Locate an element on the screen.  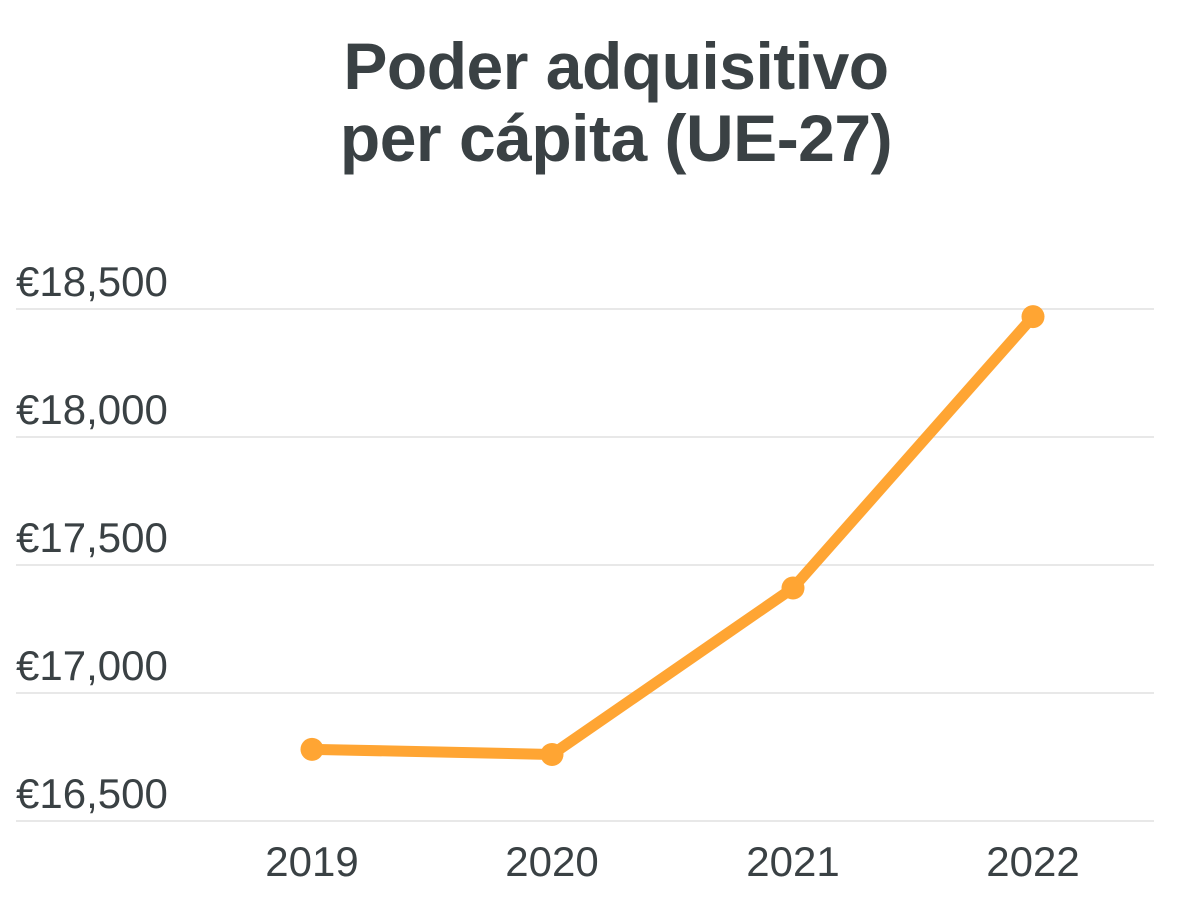
x-tick-label: 2021 is located at coordinates (792, 861).